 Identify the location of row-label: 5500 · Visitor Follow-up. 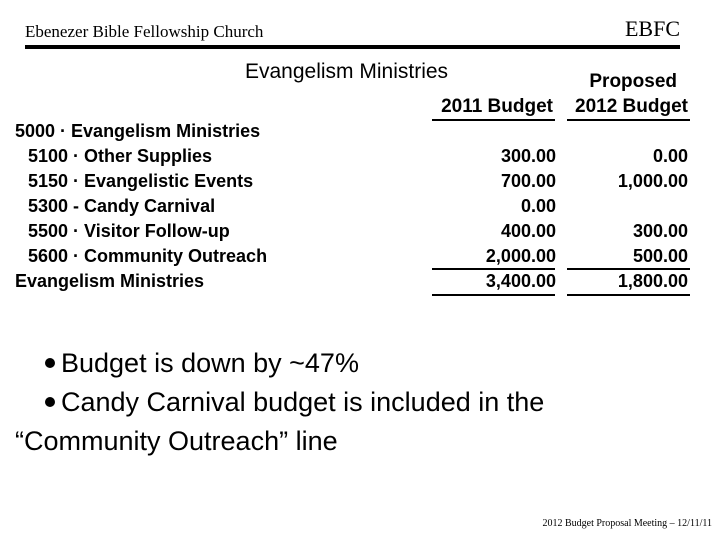
(129, 231).